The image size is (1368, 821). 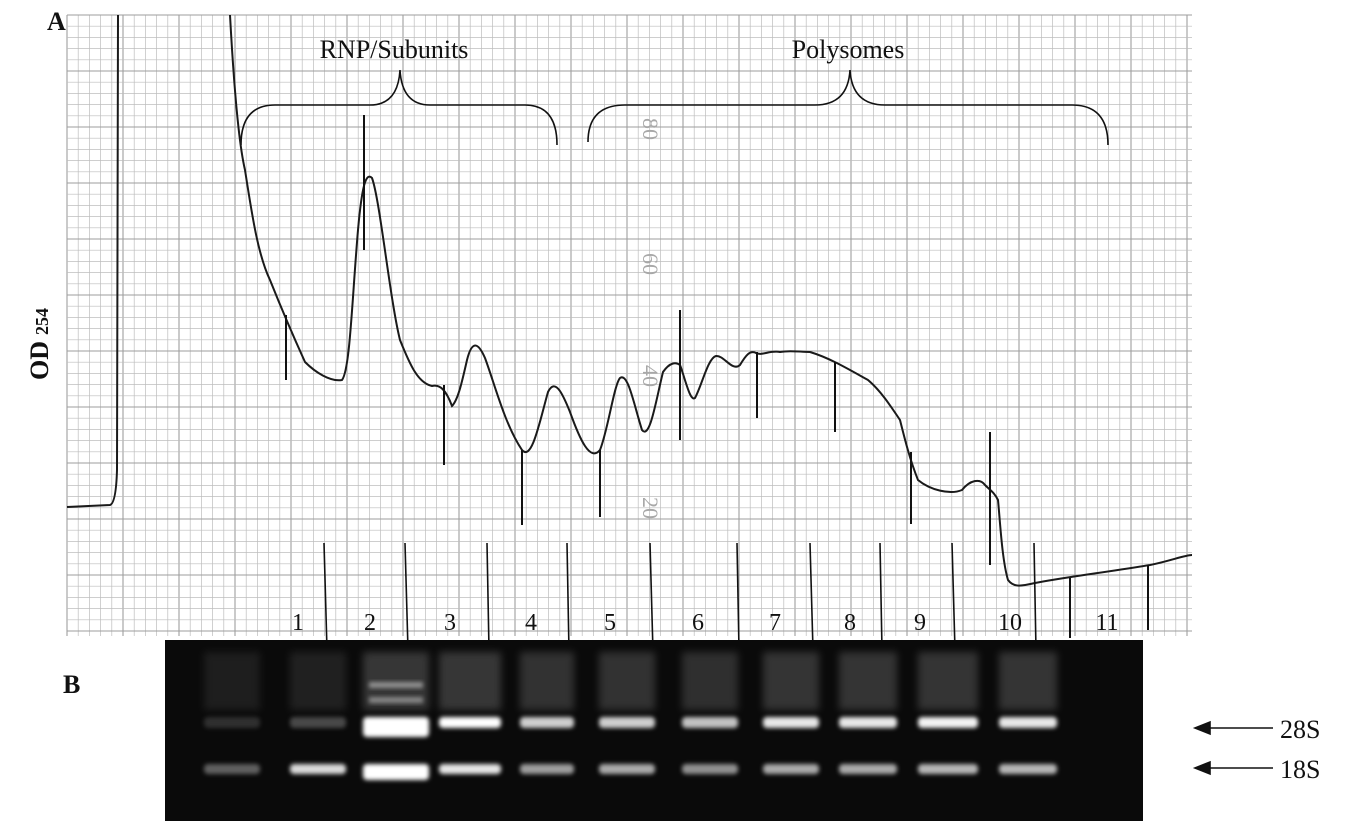 I want to click on polysomes-label: Polysomes, so click(x=848, y=49).